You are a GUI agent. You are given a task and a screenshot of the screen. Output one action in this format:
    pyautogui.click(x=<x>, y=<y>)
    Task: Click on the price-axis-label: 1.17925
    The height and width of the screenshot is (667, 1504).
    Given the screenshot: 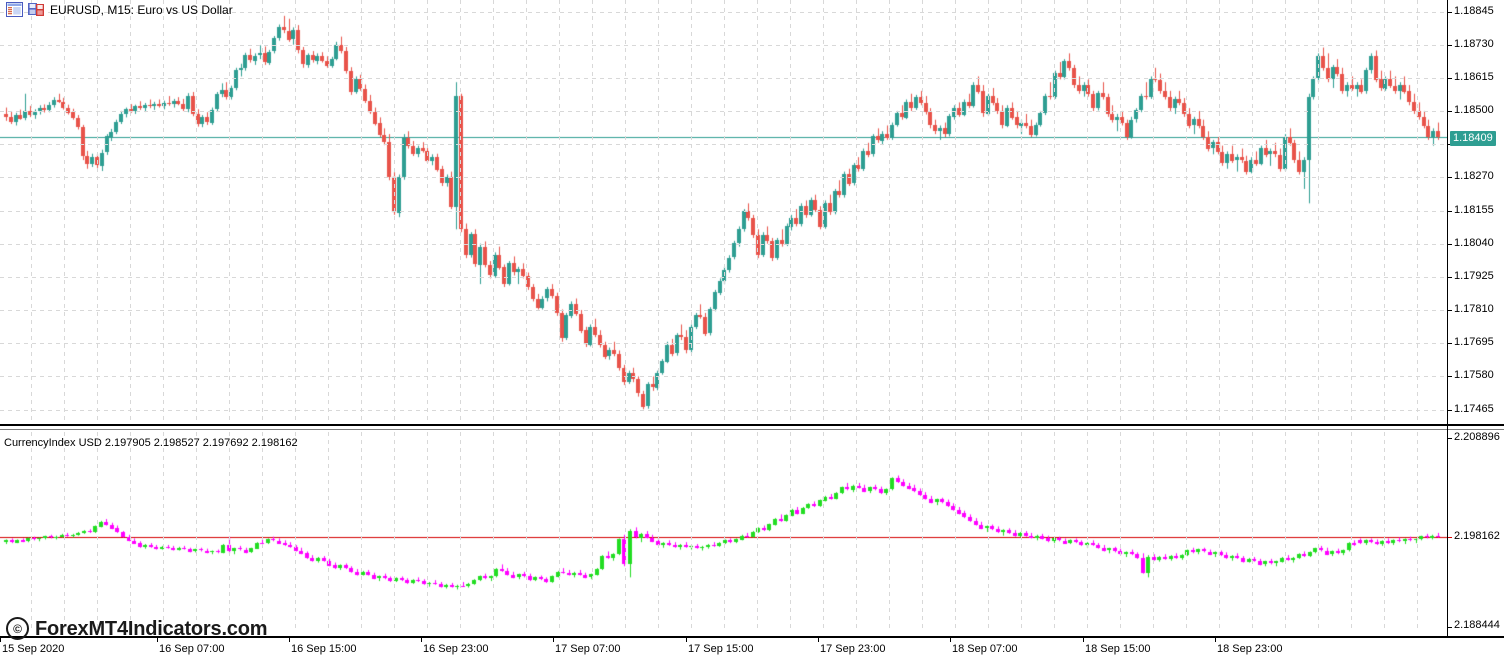 What is the action you would take?
    pyautogui.click(x=1474, y=276)
    